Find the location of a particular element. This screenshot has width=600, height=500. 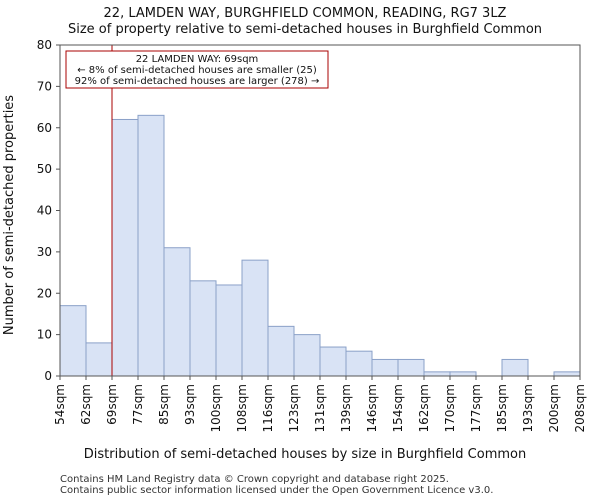

x-tick-label: 116sqm is located at coordinates (268, 408).